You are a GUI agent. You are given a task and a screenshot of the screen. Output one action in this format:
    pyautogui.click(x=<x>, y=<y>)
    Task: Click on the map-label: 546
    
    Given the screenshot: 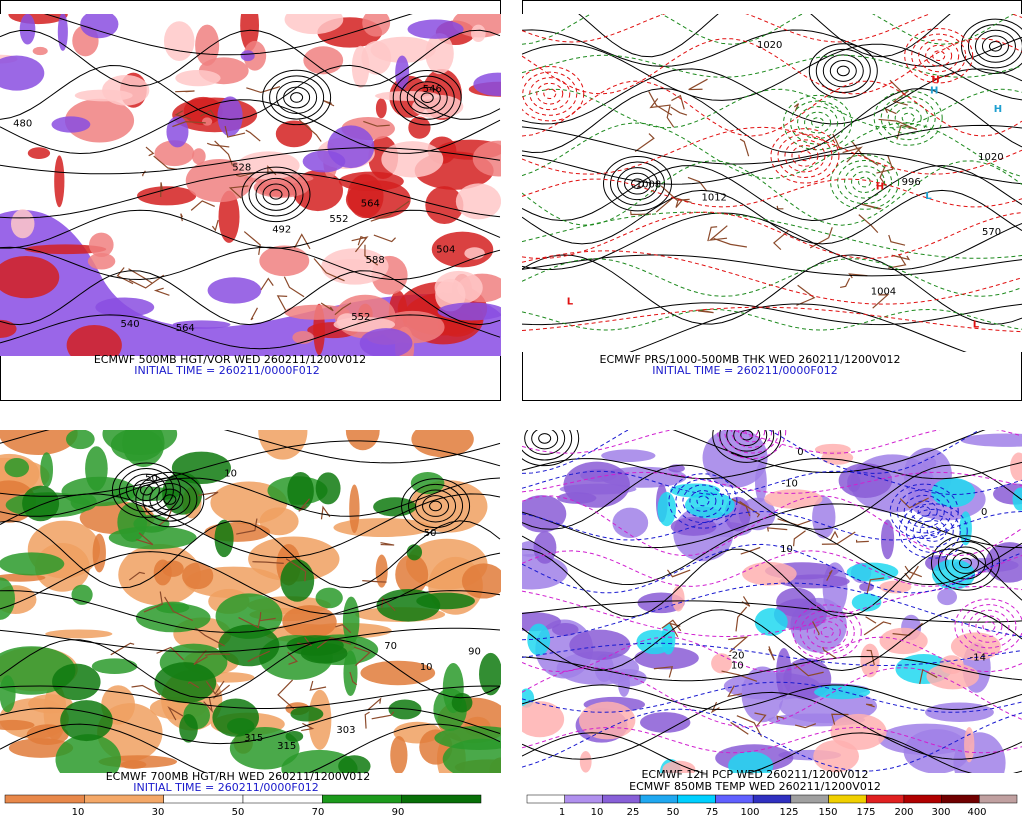 What is the action you would take?
    pyautogui.click(x=432, y=89)
    